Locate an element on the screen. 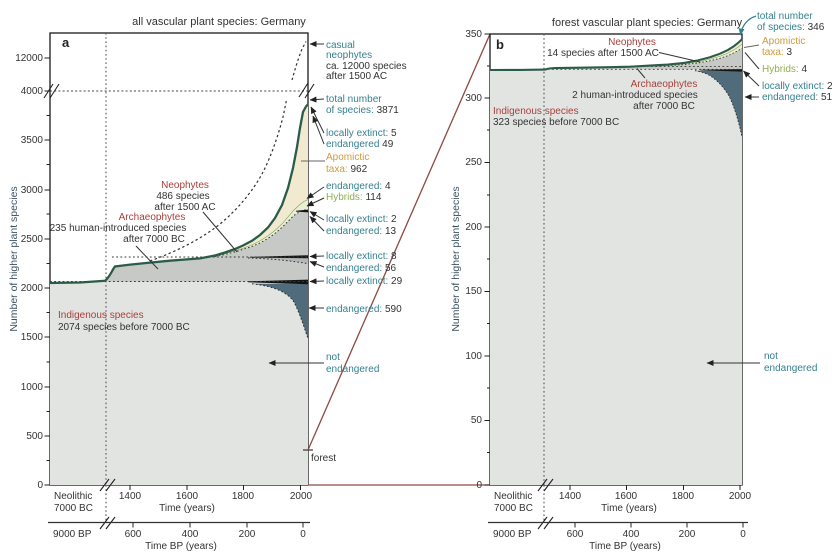 This screenshot has height=557, width=838. archaeophytes-label-a: Archaeophytes is located at coordinates (152, 217).